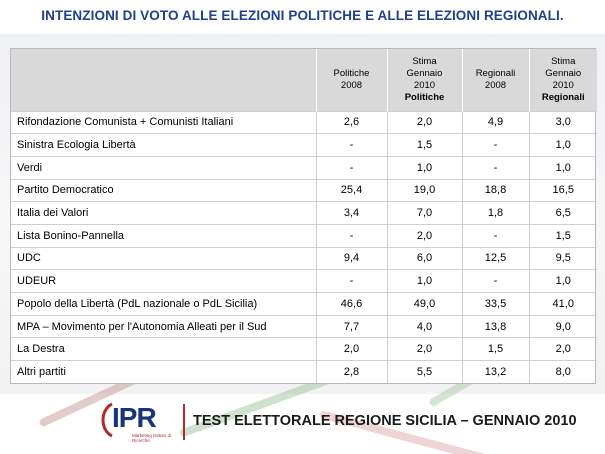 The height and width of the screenshot is (454, 605). Describe the element at coordinates (562, 372) in the screenshot. I see `value-cell: 8,0` at that location.